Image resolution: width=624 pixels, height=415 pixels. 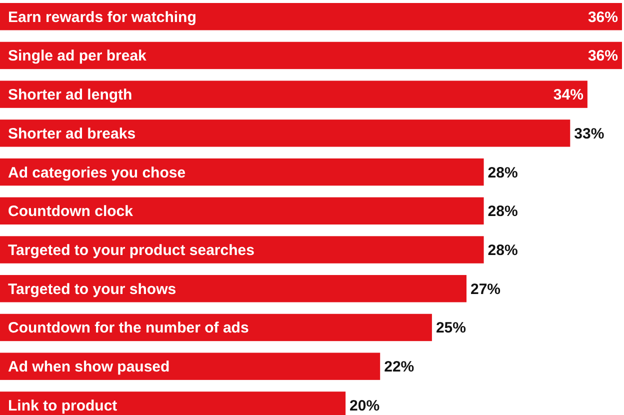 What do you see at coordinates (128, 328) in the screenshot?
I see `y-tick-label: Countdown for the number of ads` at bounding box center [128, 328].